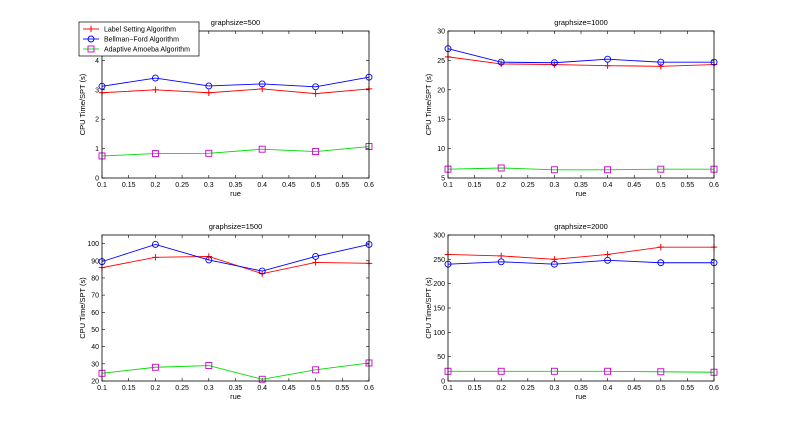 The width and height of the screenshot is (788, 429). I want to click on series-bellman-ford, so click(581, 56).